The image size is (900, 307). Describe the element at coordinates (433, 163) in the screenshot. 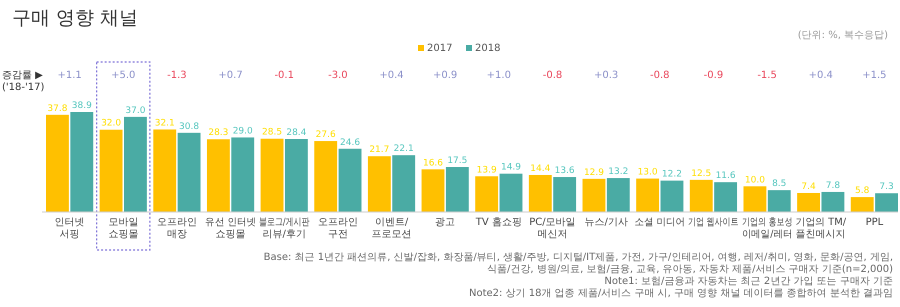

I see `data-label: 16.6` at that location.